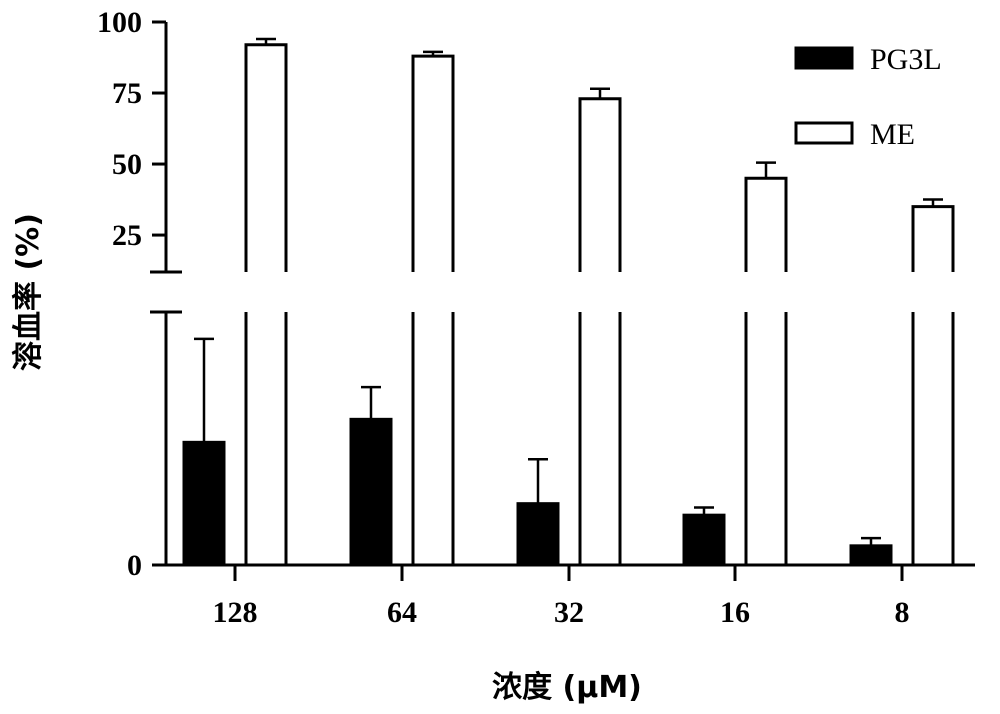 The image size is (1000, 714). What do you see at coordinates (127, 164) in the screenshot?
I see `y-tick-label: 50` at bounding box center [127, 164].